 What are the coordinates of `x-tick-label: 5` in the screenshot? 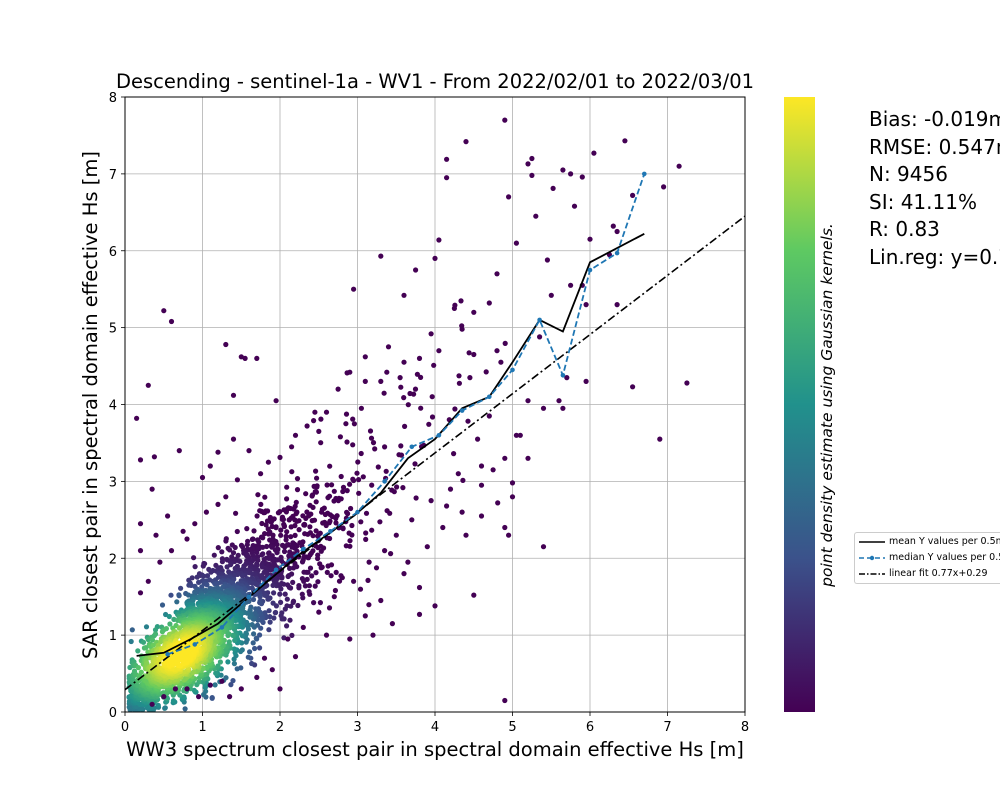 It's located at (512, 727).